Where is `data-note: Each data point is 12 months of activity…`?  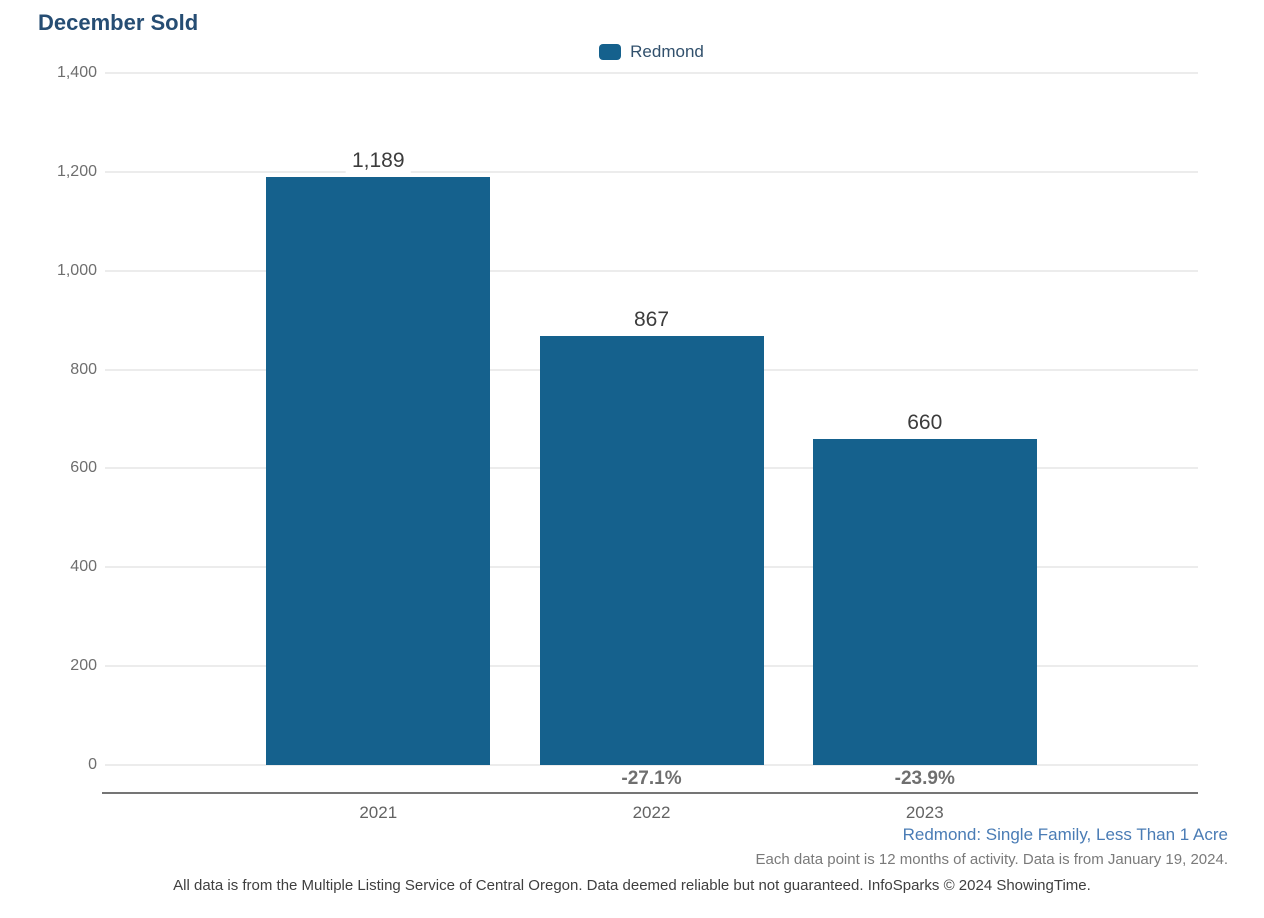
data-note: Each data point is 12 months of activity… is located at coordinates (991, 859).